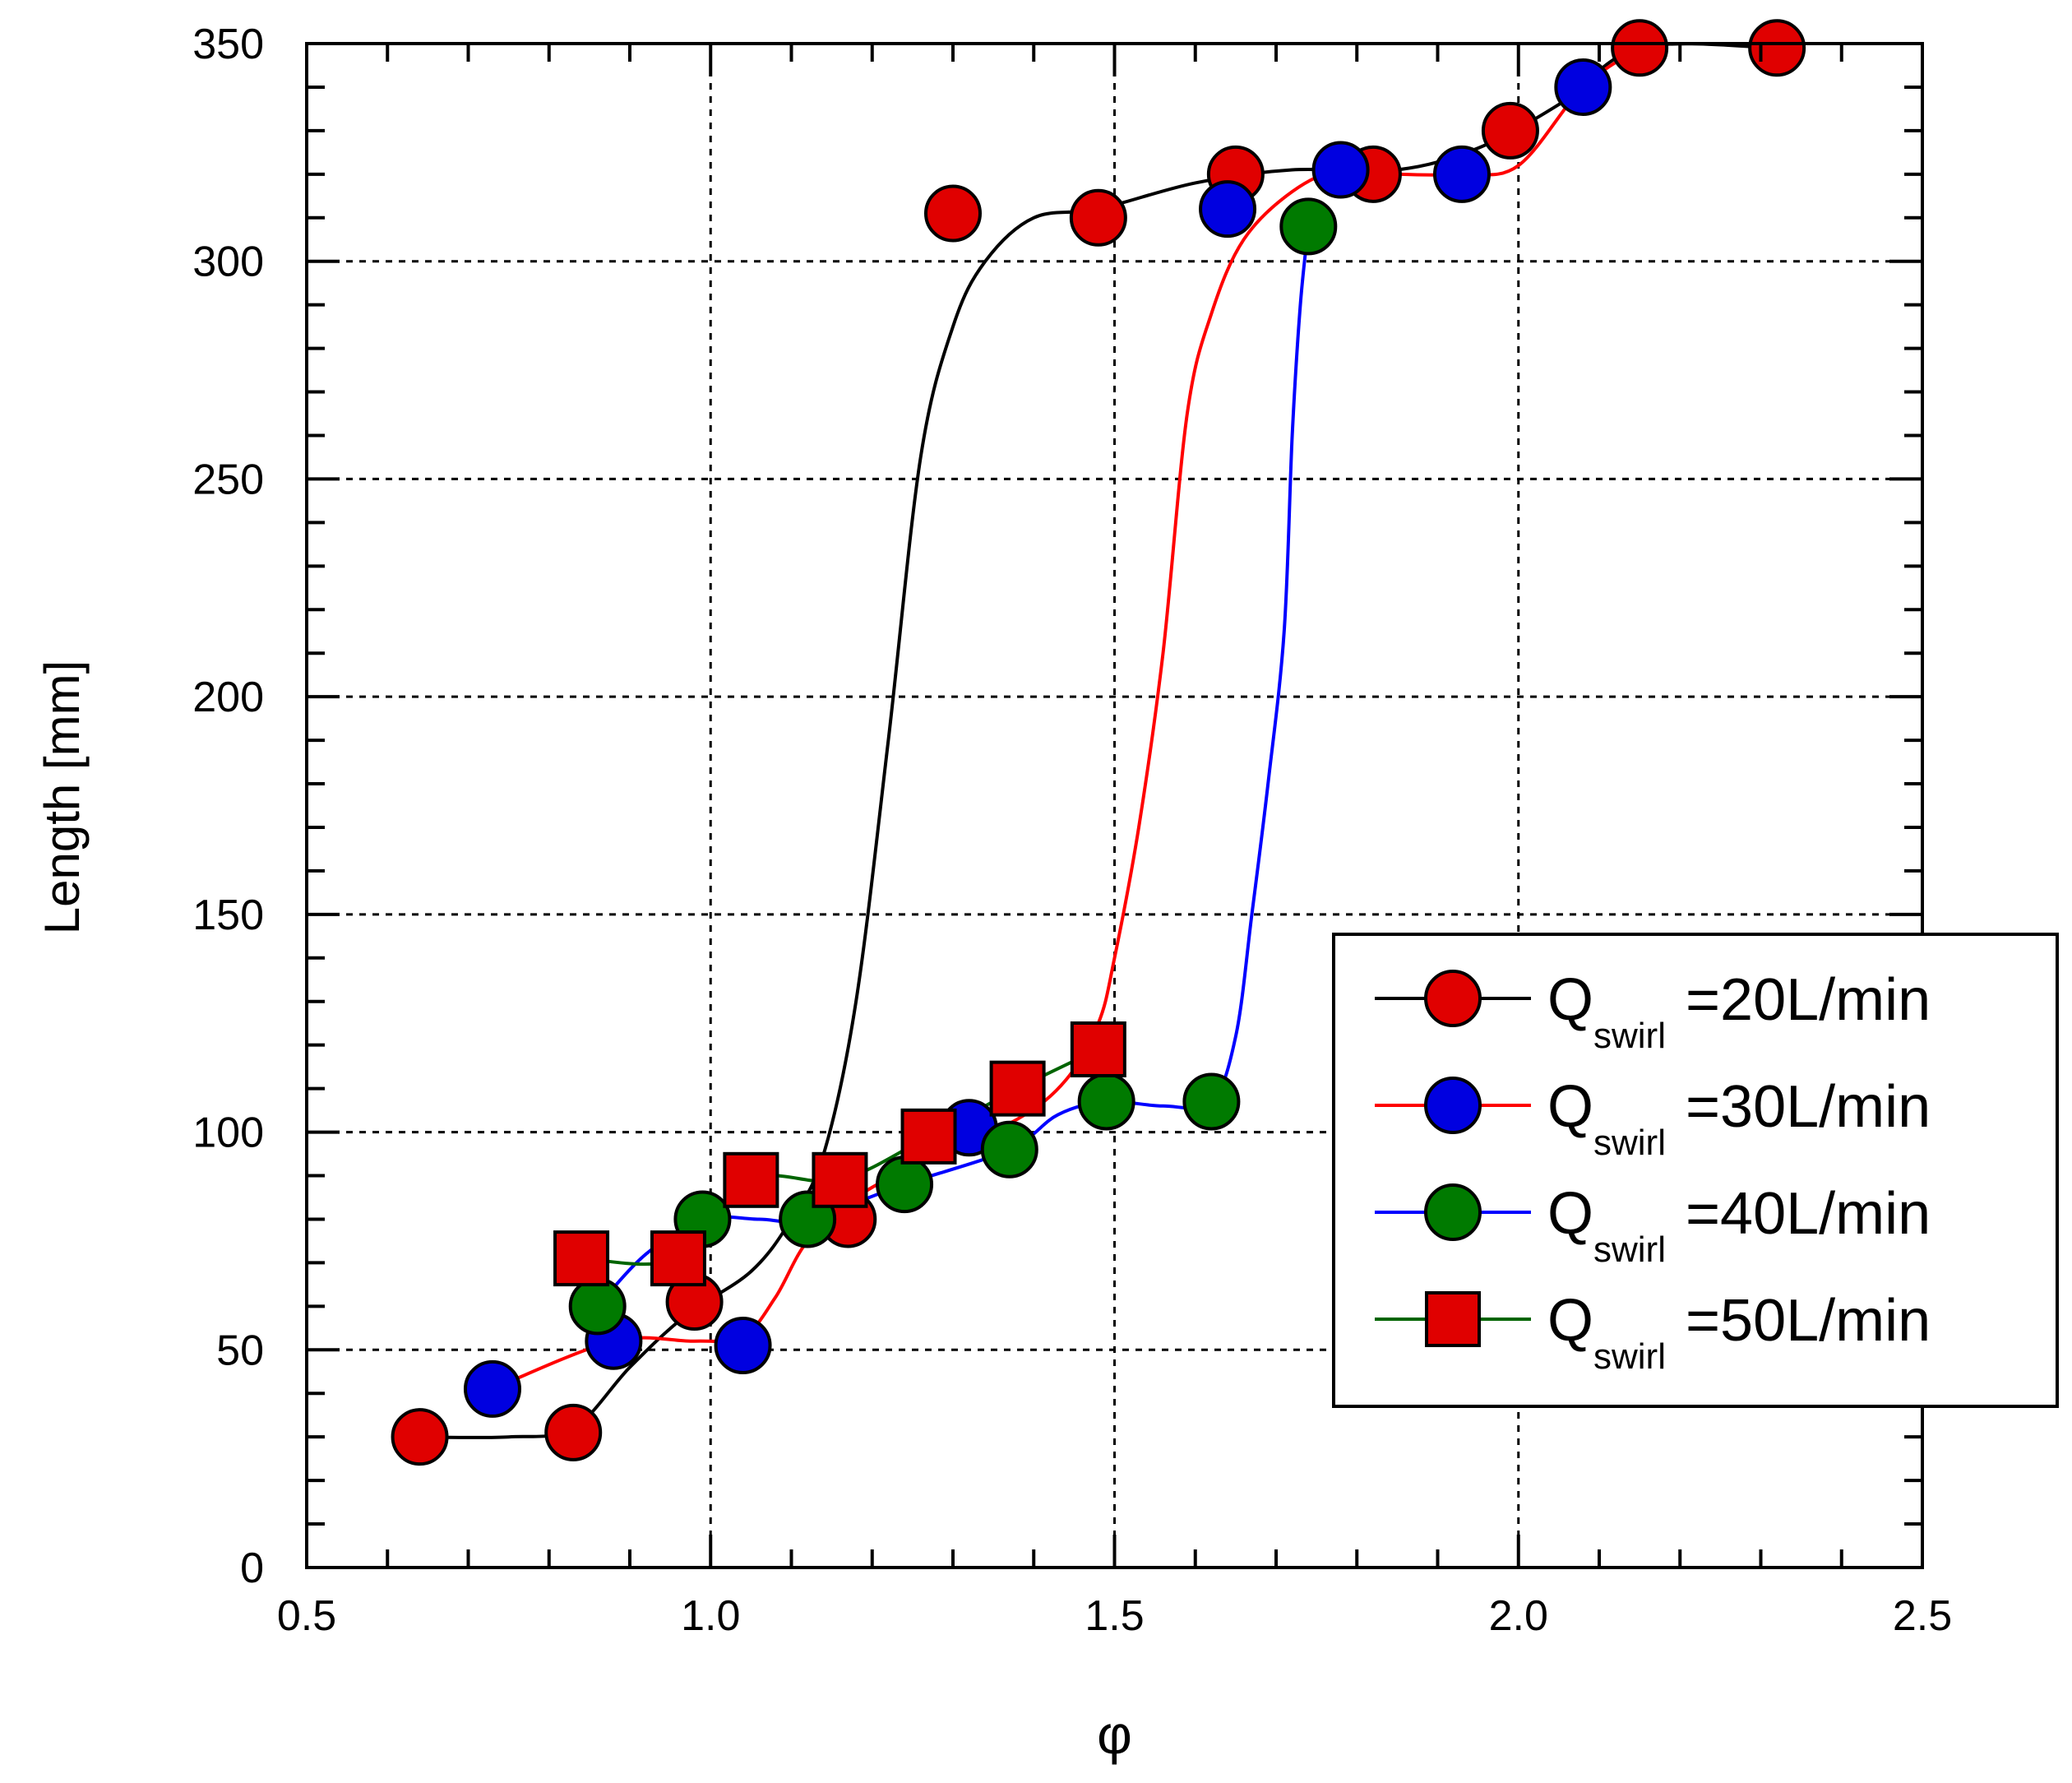 This screenshot has height=1783, width=2072. What do you see at coordinates (252, 1568) in the screenshot?
I see `y-tick-label: 0` at bounding box center [252, 1568].